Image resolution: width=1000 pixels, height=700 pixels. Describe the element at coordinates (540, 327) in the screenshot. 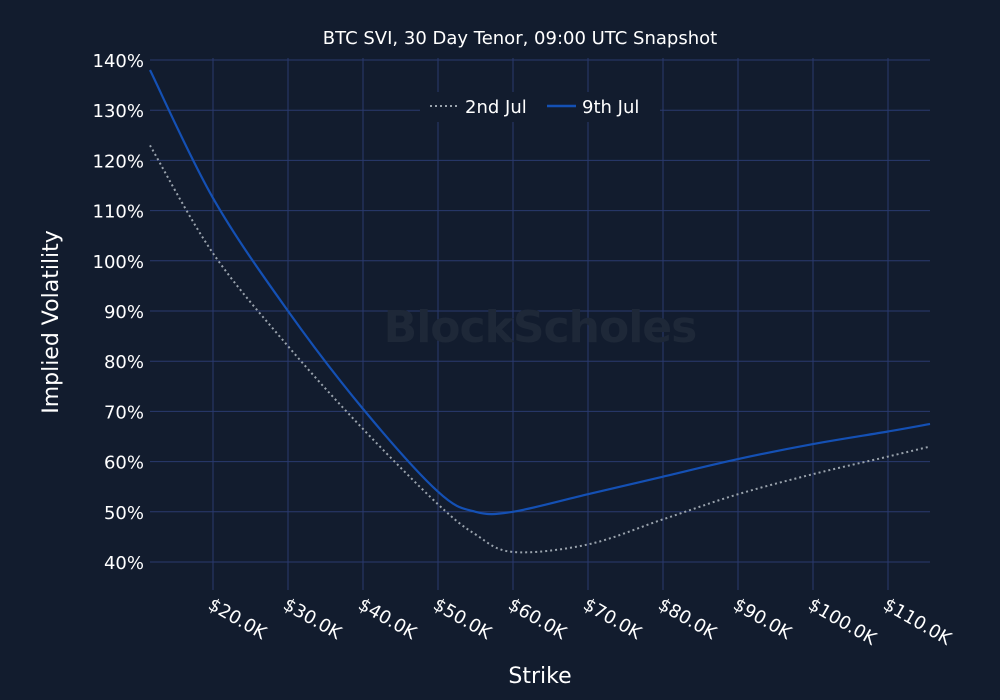

I see `watermark: BlockScholes` at that location.